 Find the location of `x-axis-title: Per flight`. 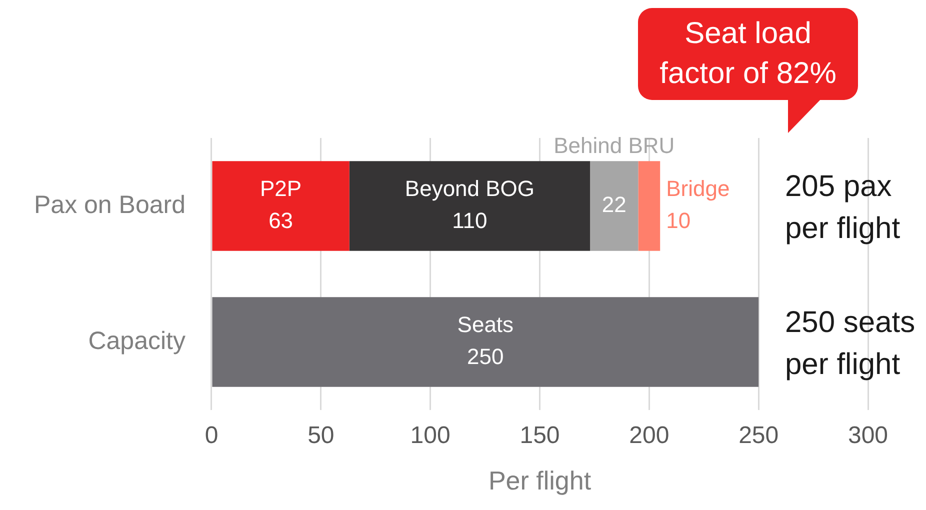

x-axis-title: Per flight is located at coordinates (540, 481).